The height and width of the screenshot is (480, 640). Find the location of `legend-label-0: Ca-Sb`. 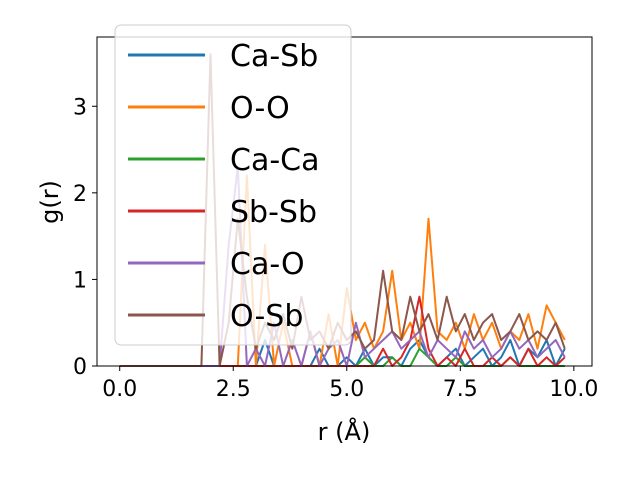

legend-label-0: Ca-Sb is located at coordinates (274, 56).